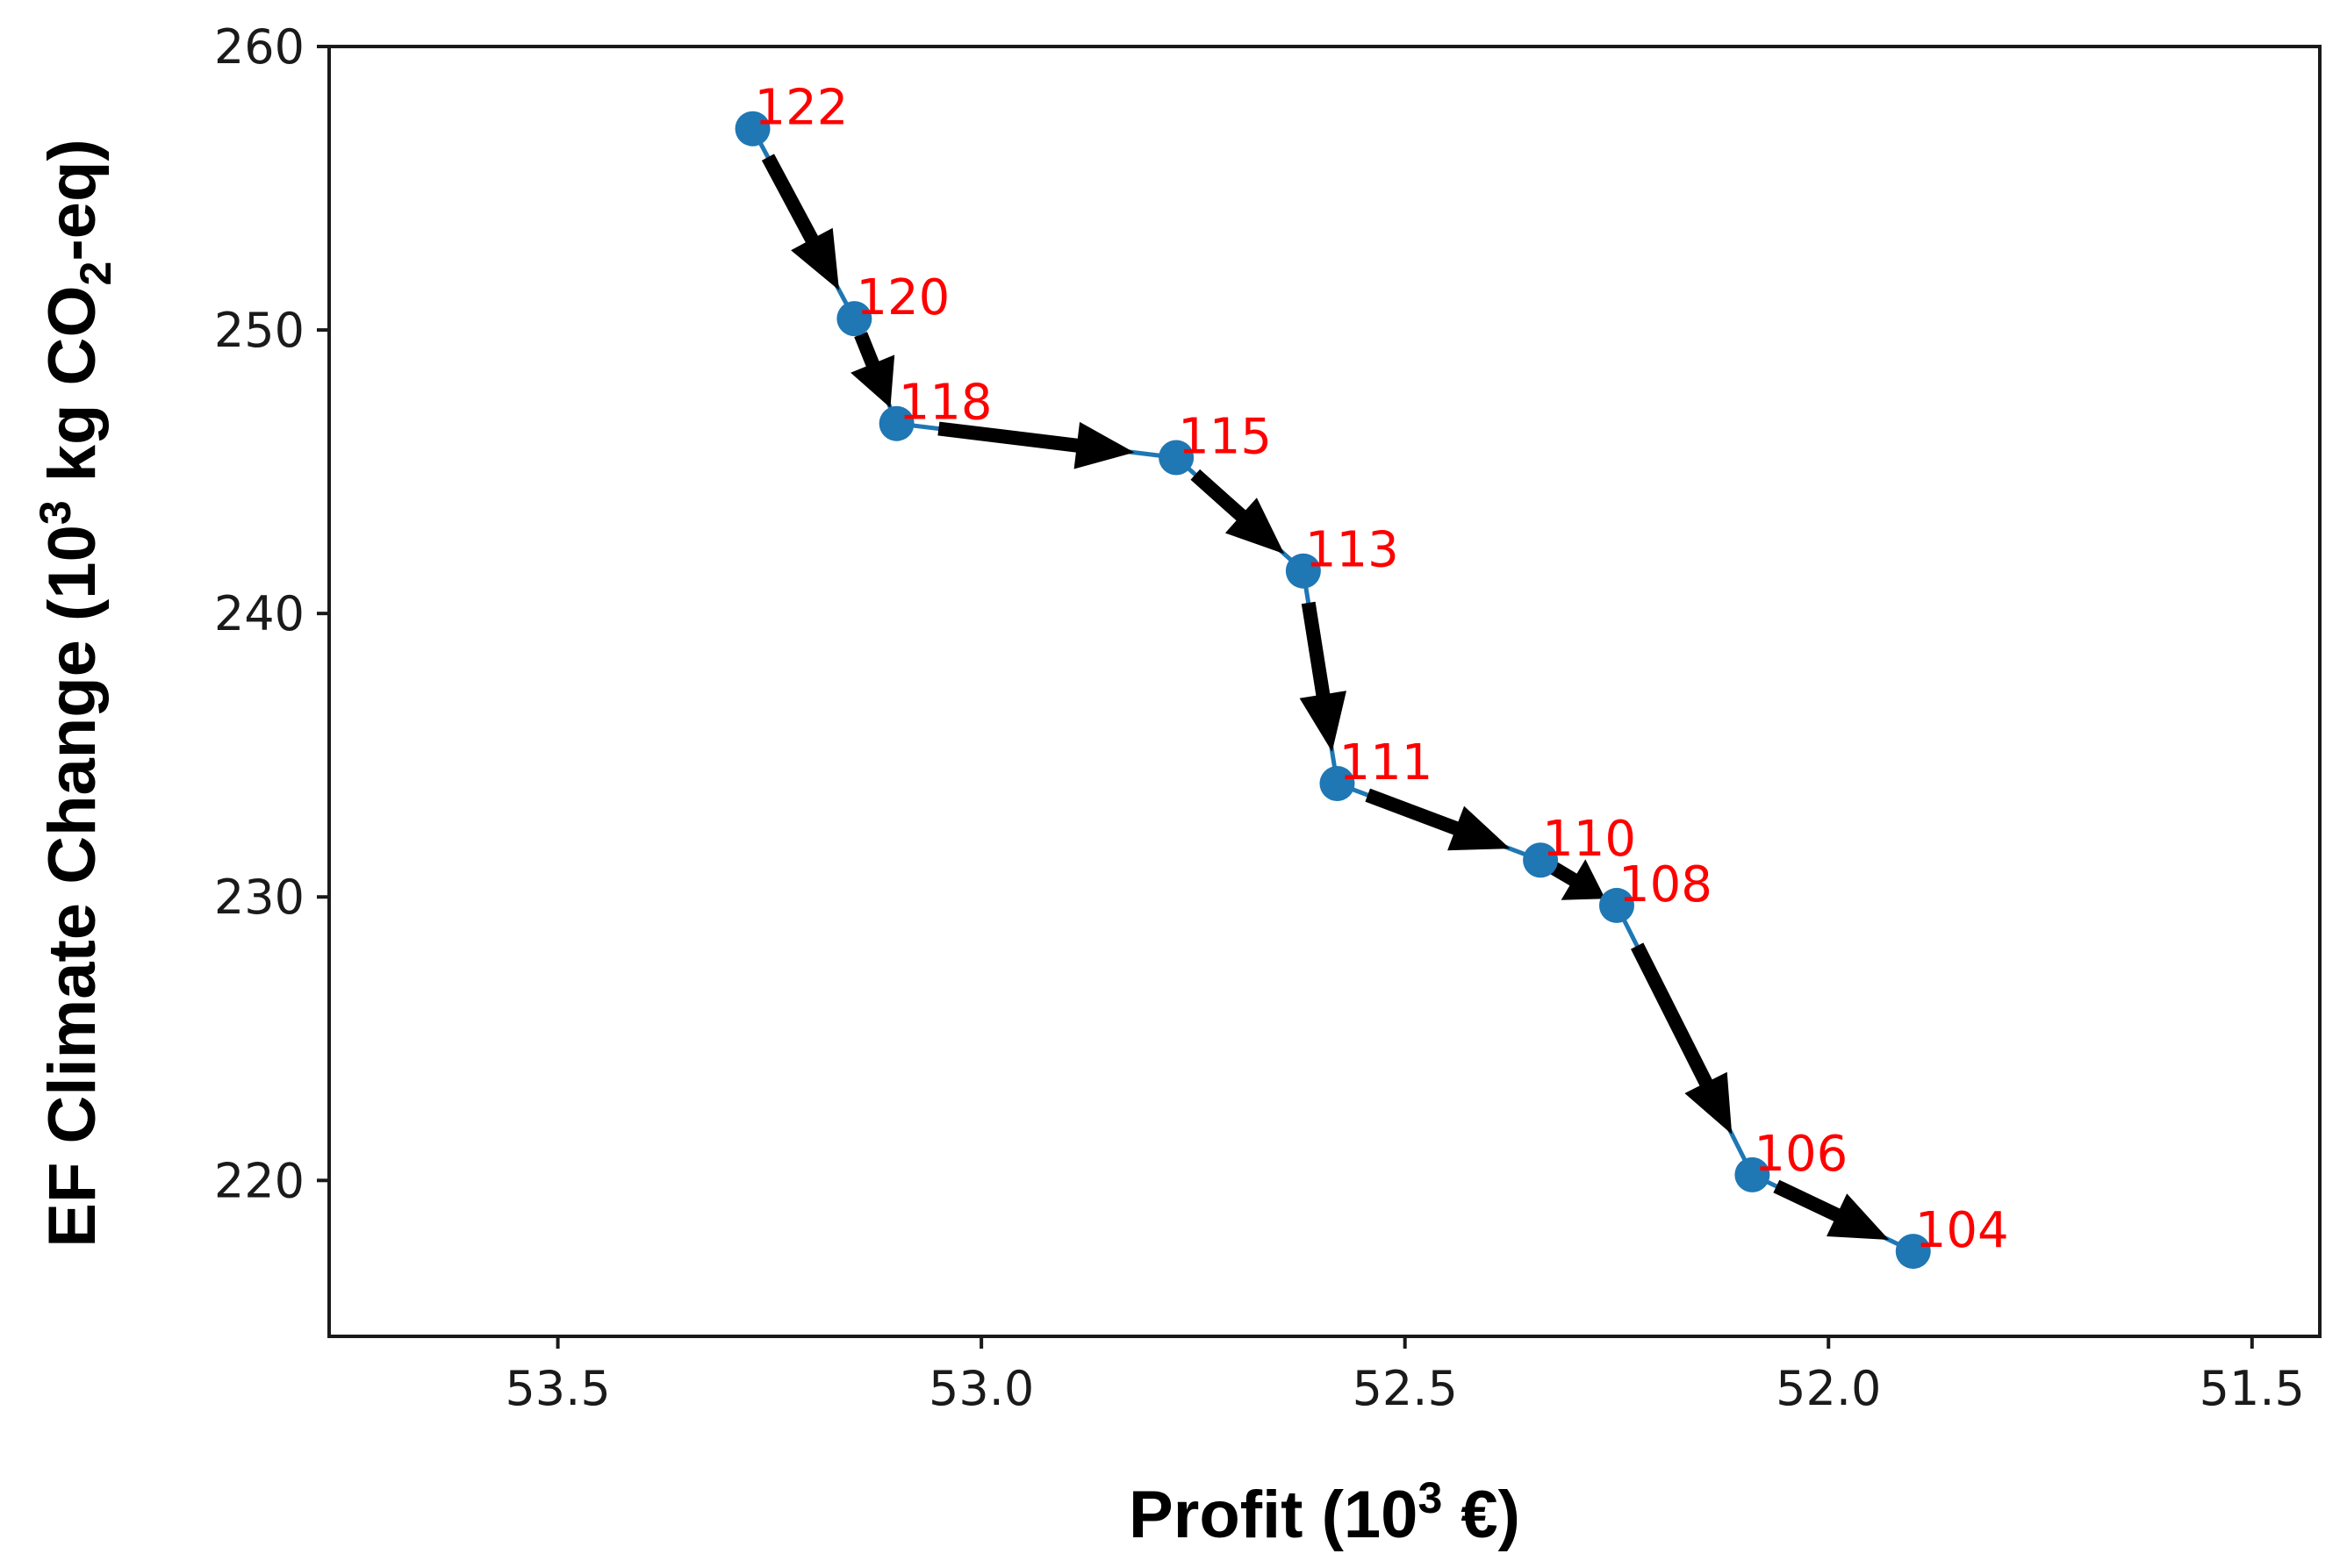 The height and width of the screenshot is (1568, 2347). What do you see at coordinates (1962, 1230) in the screenshot?
I see `point-label: 104` at bounding box center [1962, 1230].